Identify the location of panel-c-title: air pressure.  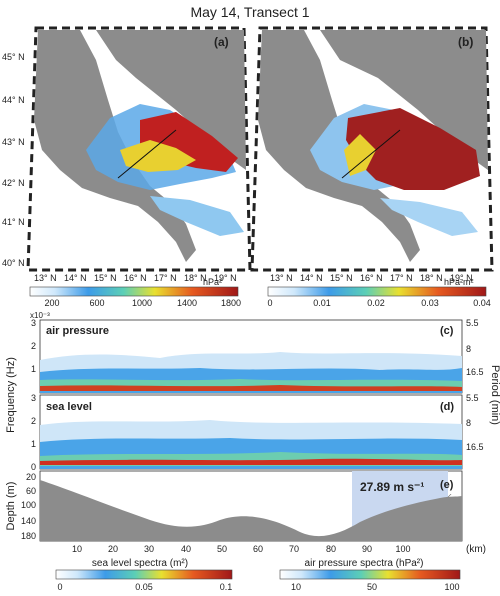
(77, 331).